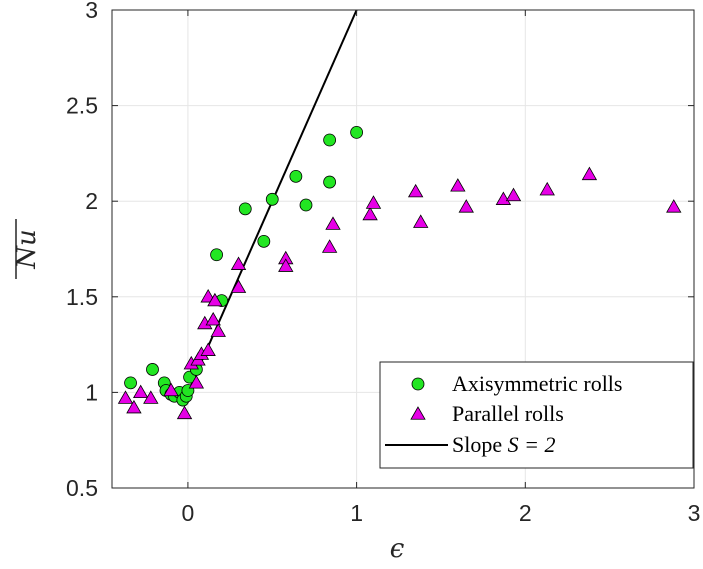 The width and height of the screenshot is (703, 569). I want to click on x-axis-title: ϵ, so click(397, 549).